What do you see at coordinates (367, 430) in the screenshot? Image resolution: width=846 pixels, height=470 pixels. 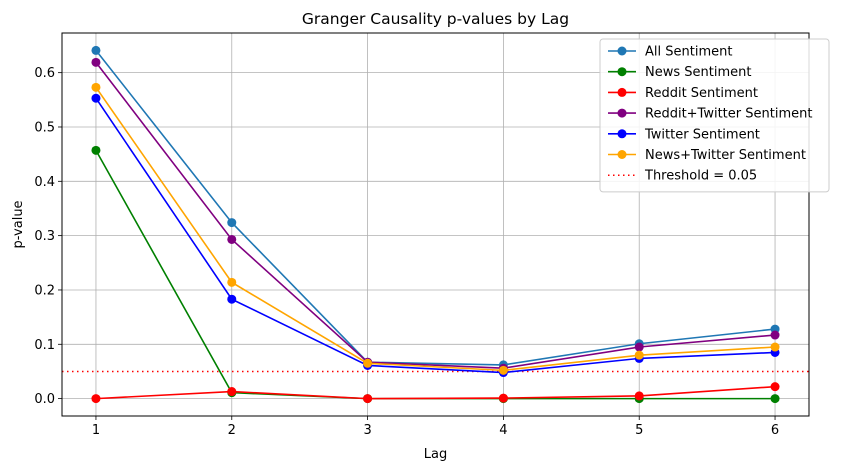 I see `x-tick-label: 3` at bounding box center [367, 430].